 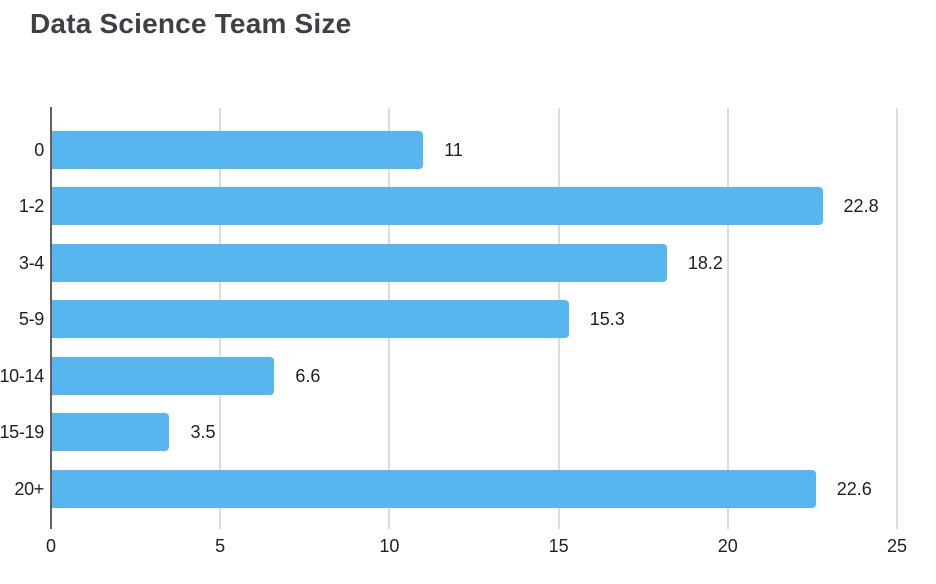 What do you see at coordinates (861, 206) in the screenshot?
I see `value-label: 22.8` at bounding box center [861, 206].